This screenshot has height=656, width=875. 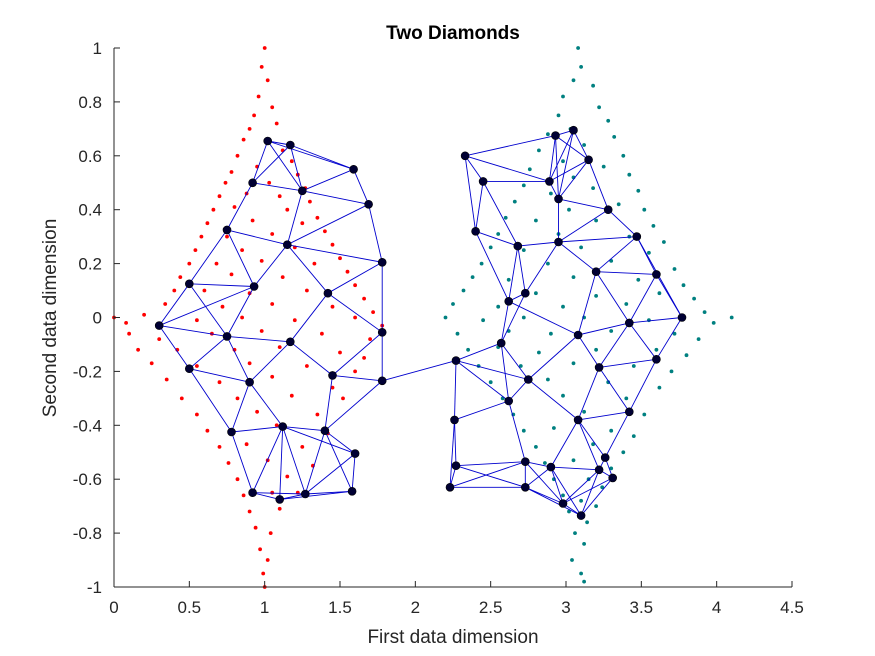 I want to click on x-tick-label: 0, so click(x=113, y=607).